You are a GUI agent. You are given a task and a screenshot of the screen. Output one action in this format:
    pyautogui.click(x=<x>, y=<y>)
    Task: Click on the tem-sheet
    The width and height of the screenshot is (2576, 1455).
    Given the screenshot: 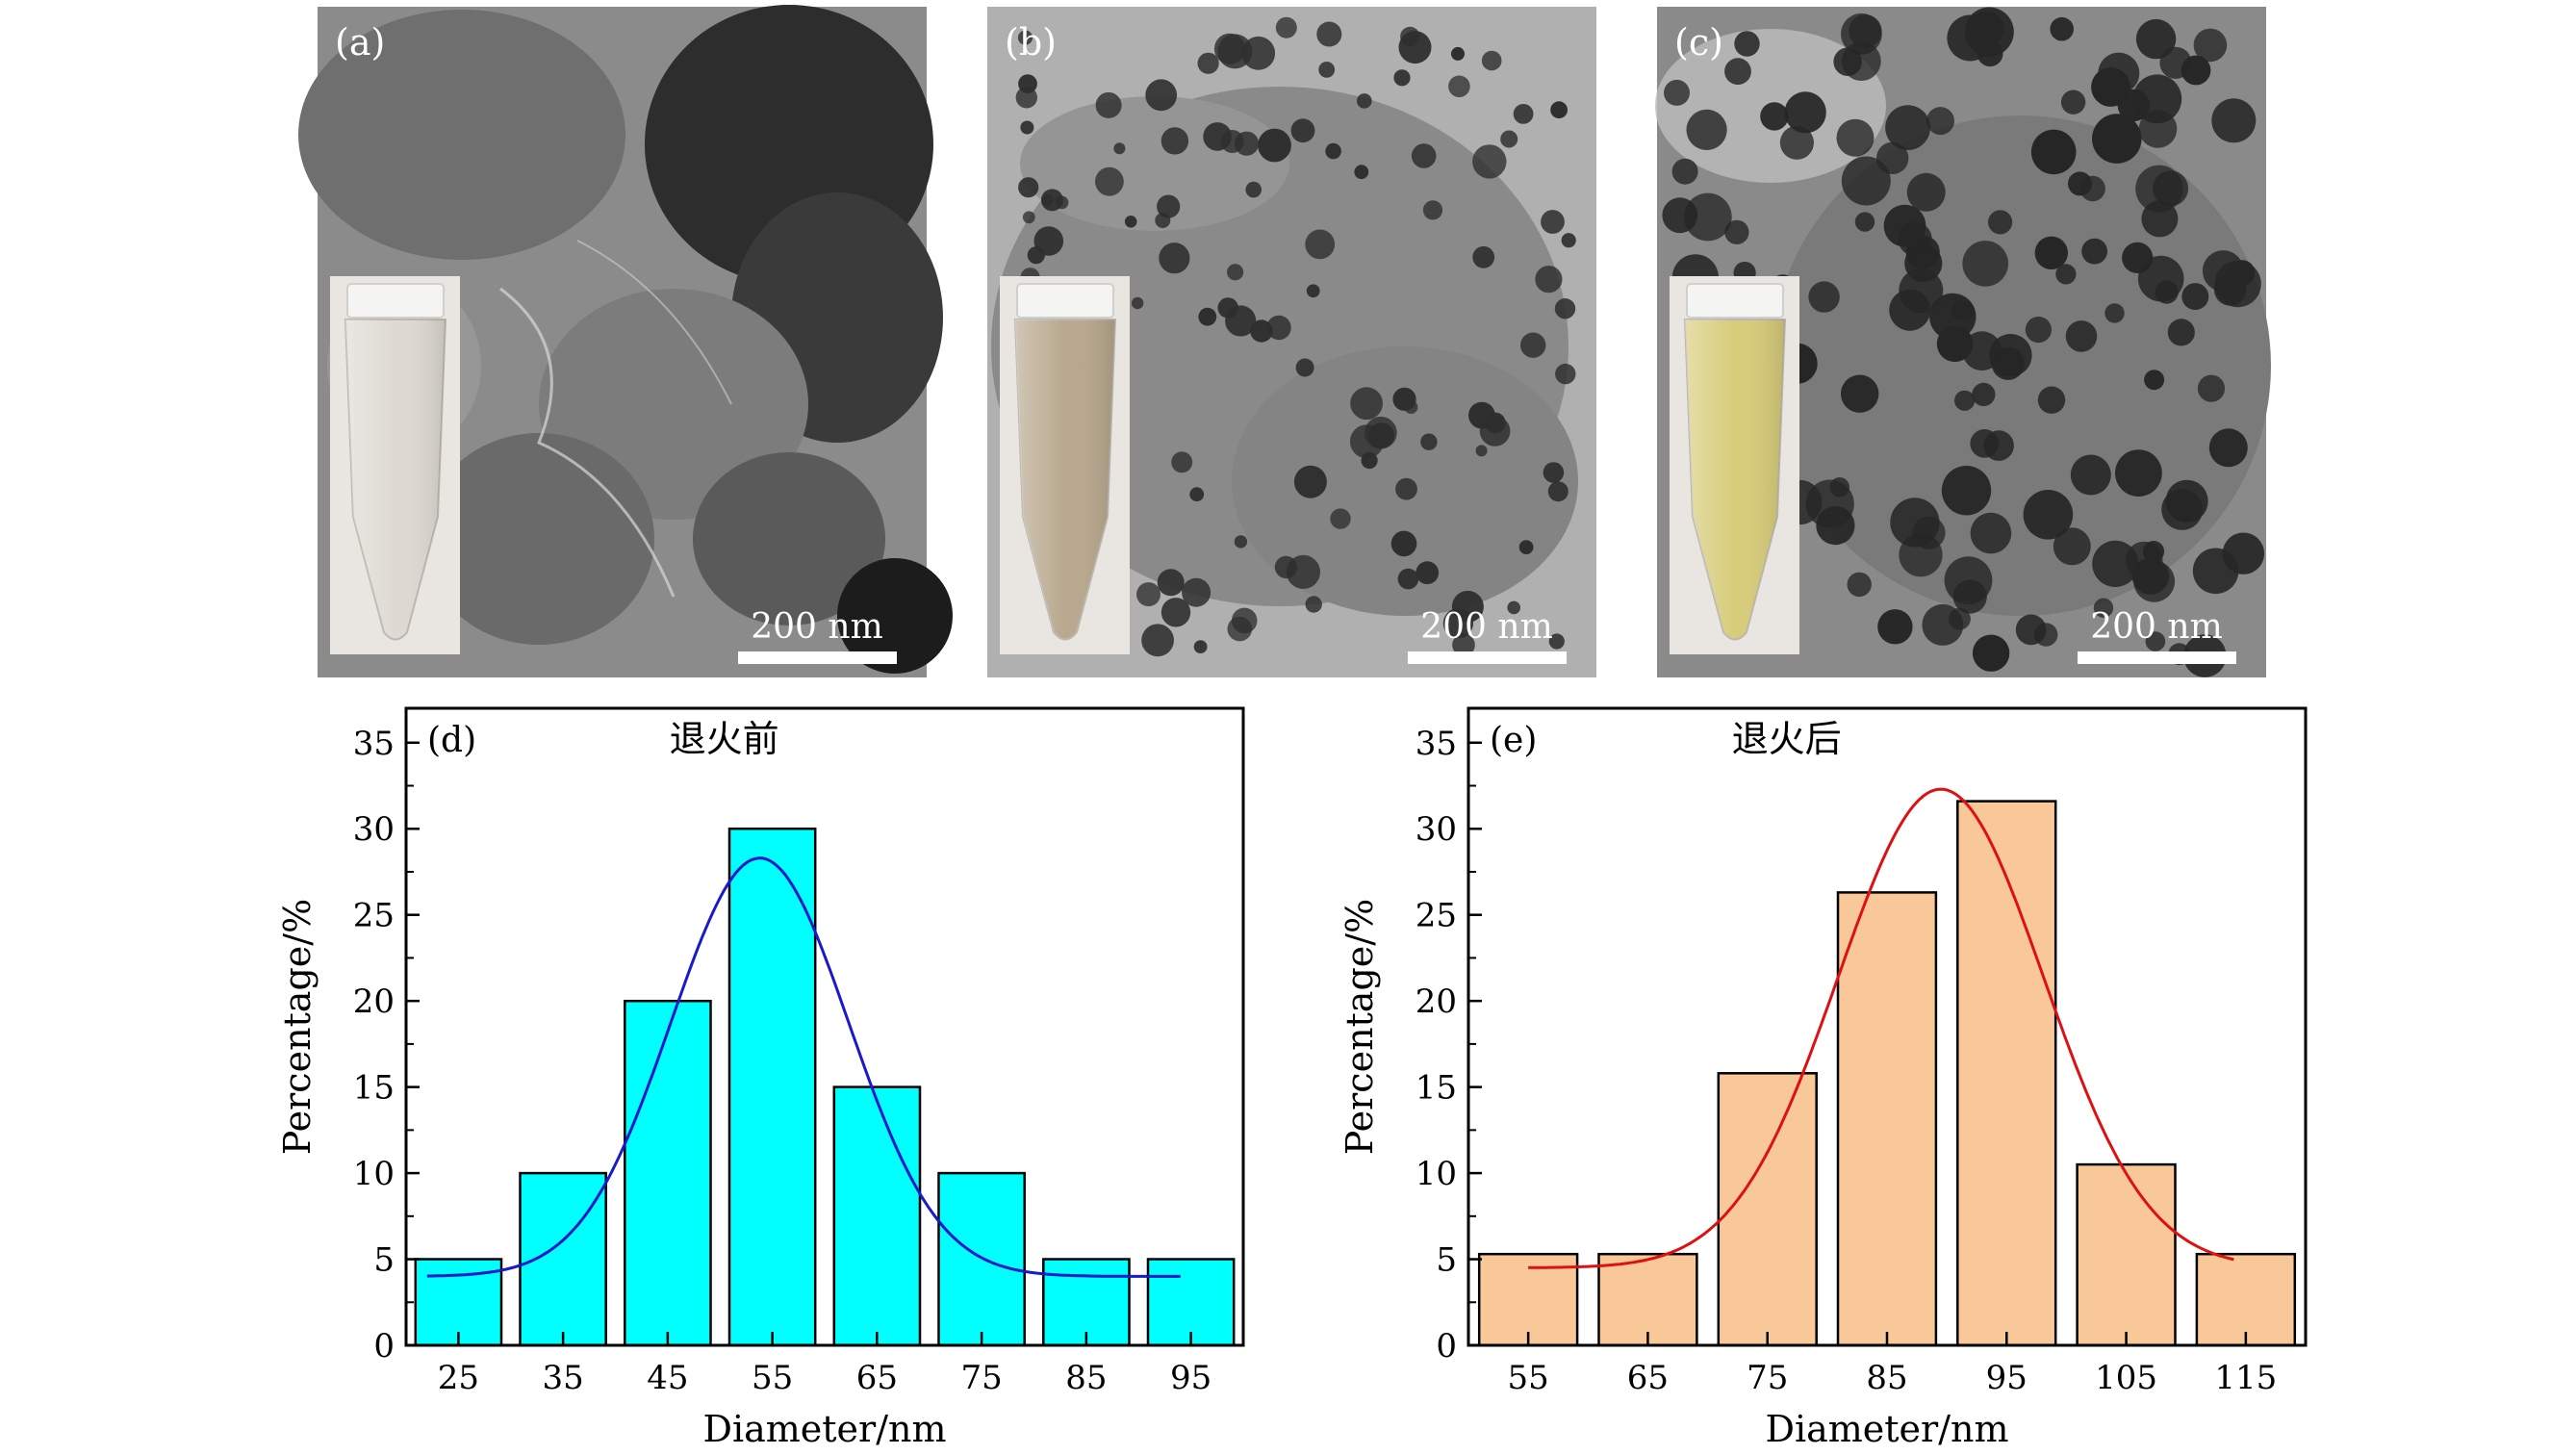 What is the action you would take?
    pyautogui.click(x=1154, y=163)
    